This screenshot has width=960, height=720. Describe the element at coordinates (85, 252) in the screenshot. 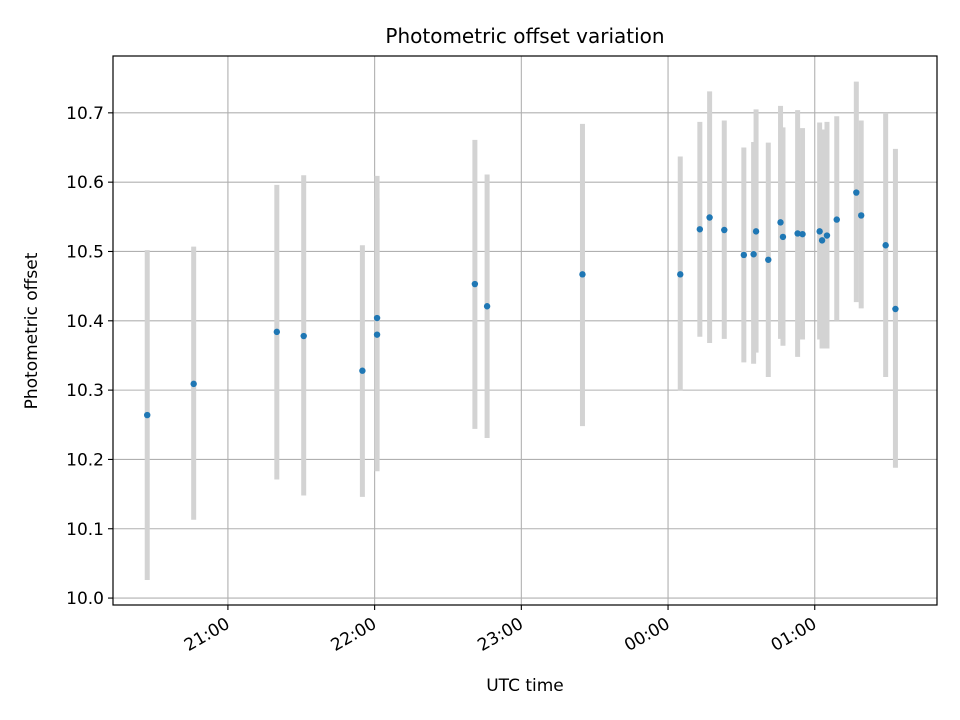

I see `y-tick-label: 10.5` at that location.